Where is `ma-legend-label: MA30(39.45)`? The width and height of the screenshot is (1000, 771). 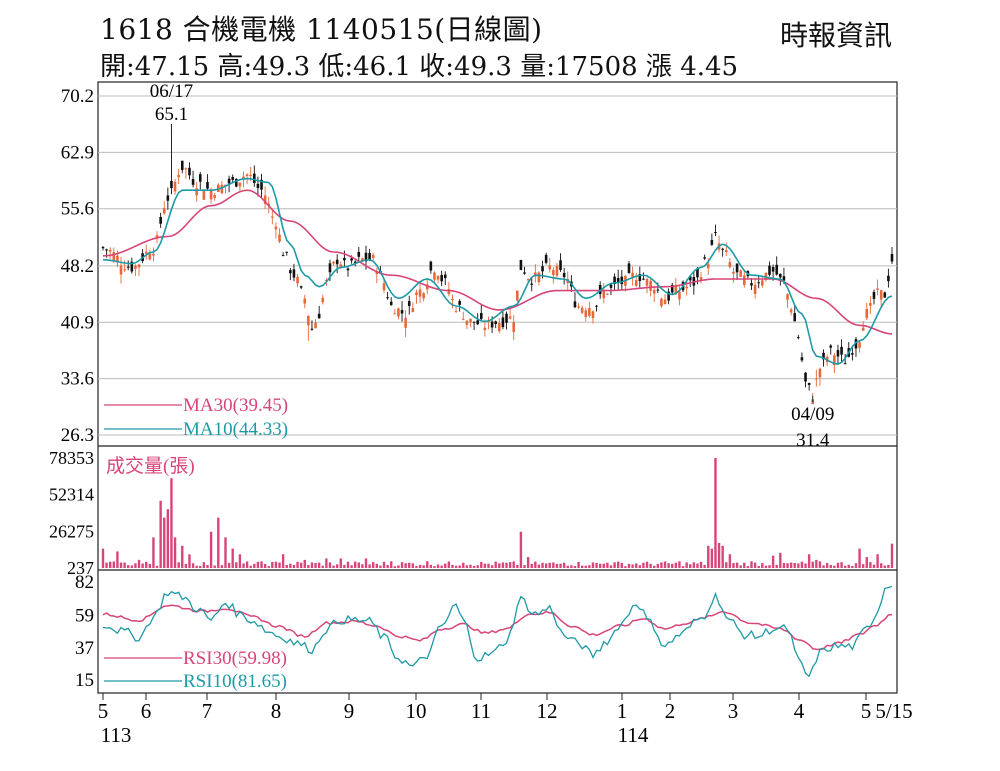
ma-legend-label: MA30(39.45) is located at coordinates (235, 405).